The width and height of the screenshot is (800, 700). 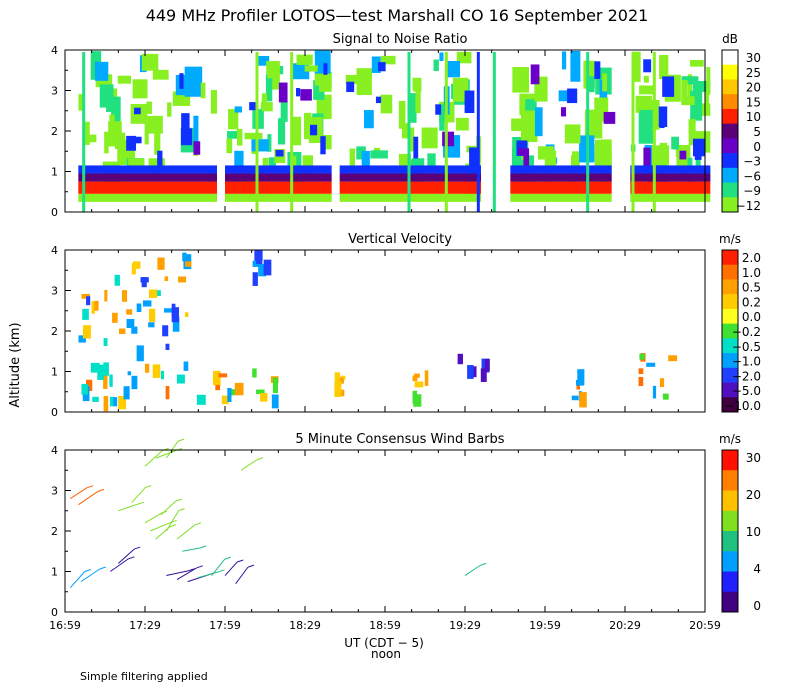 What do you see at coordinates (746, 391) in the screenshot?
I see `colorbar-label: −5.0` at bounding box center [746, 391].